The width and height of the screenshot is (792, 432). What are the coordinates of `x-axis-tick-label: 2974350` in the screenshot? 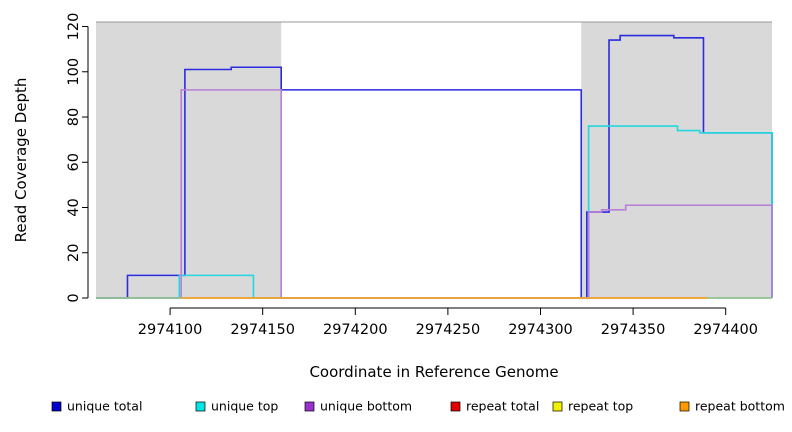 It's located at (633, 330).